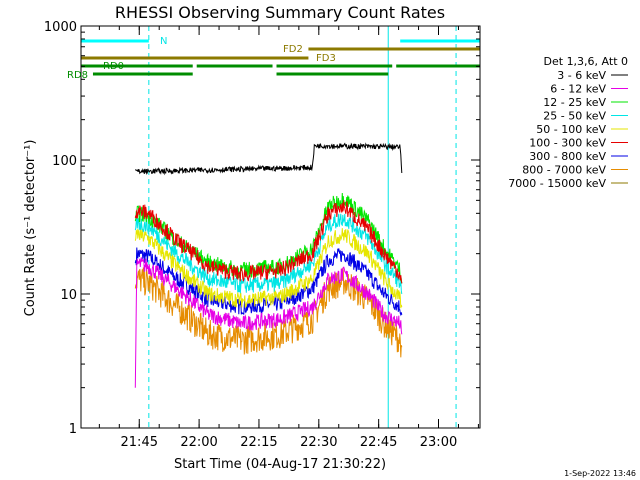 This screenshot has height=480, width=640. I want to click on y-tick-label: 10, so click(68, 295).